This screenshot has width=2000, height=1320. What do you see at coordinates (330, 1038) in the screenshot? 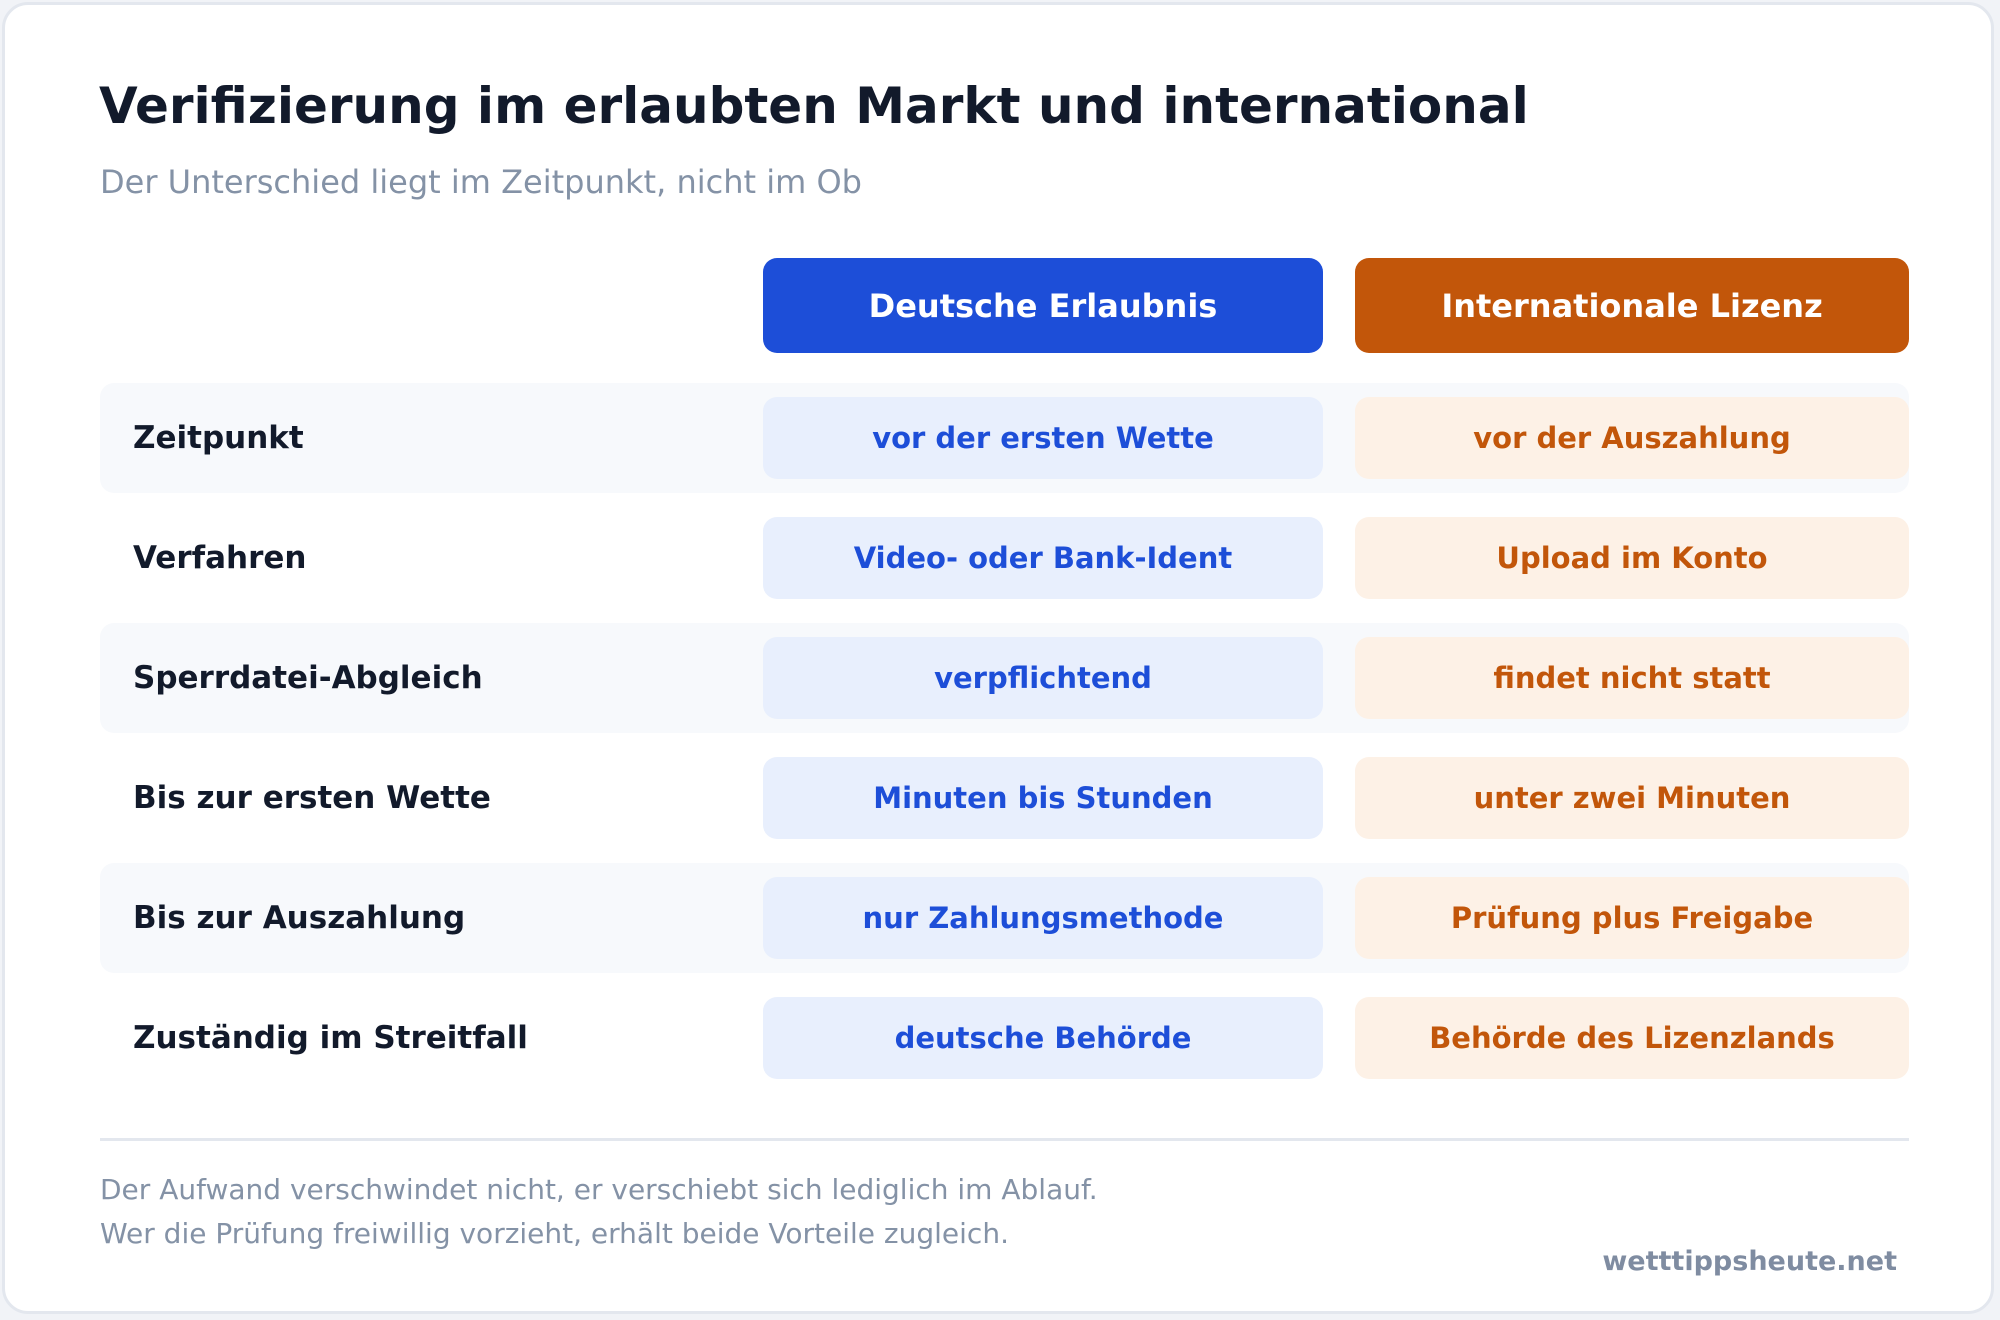
I see `row-label: Zuständig im Streitfall` at bounding box center [330, 1038].